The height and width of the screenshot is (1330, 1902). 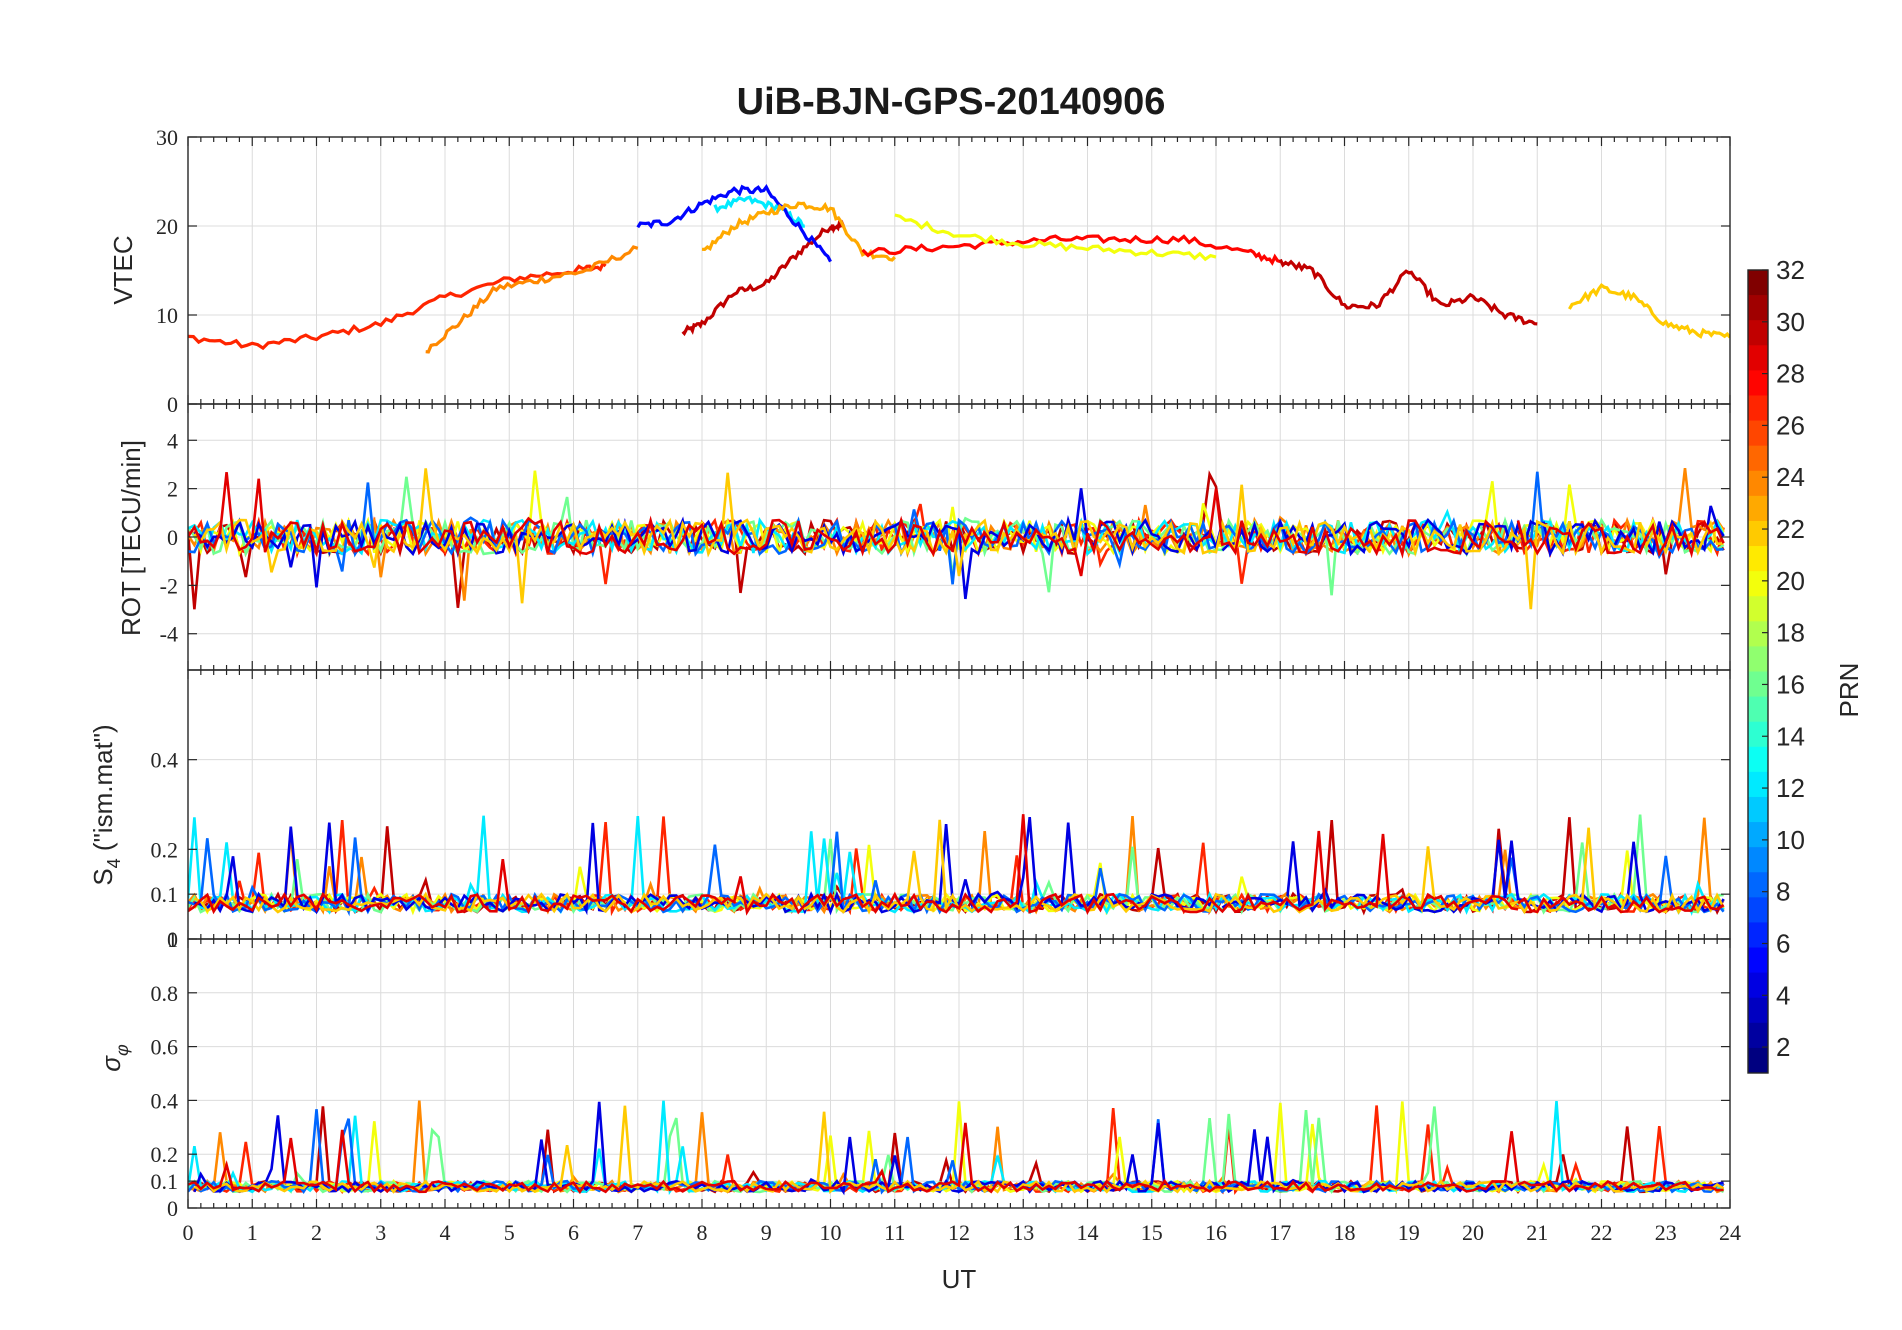 What do you see at coordinates (637, 1232) in the screenshot?
I see `x-tick-label: 7` at bounding box center [637, 1232].